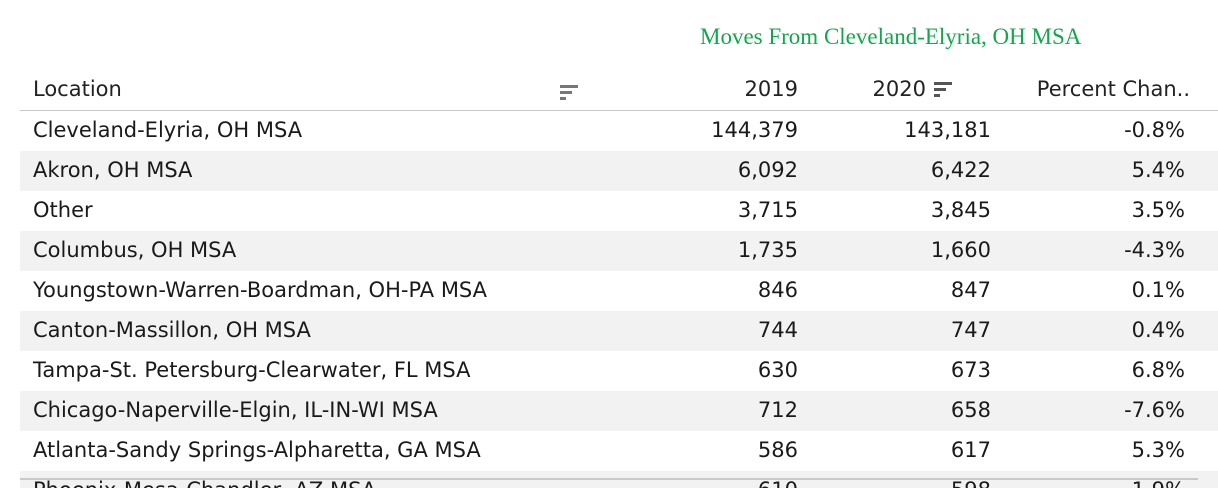  What do you see at coordinates (767, 170) in the screenshot?
I see `cell-2019: 6,092` at bounding box center [767, 170].